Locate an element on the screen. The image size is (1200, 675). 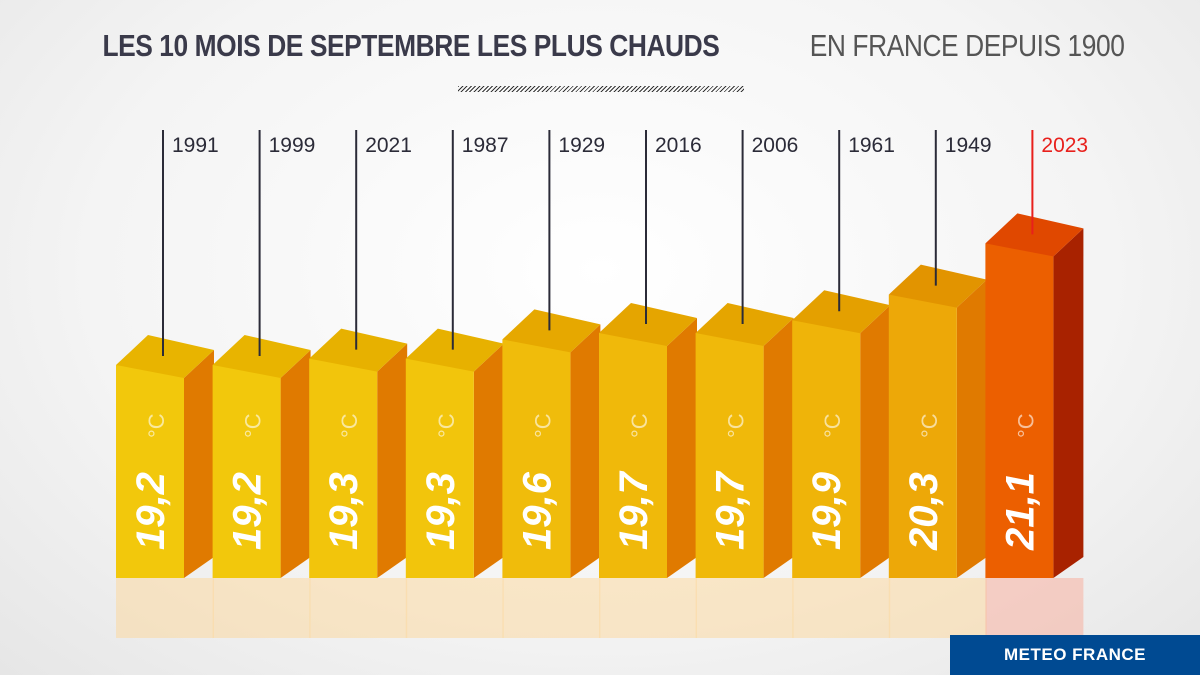
year-label: 1961 is located at coordinates (871, 145).